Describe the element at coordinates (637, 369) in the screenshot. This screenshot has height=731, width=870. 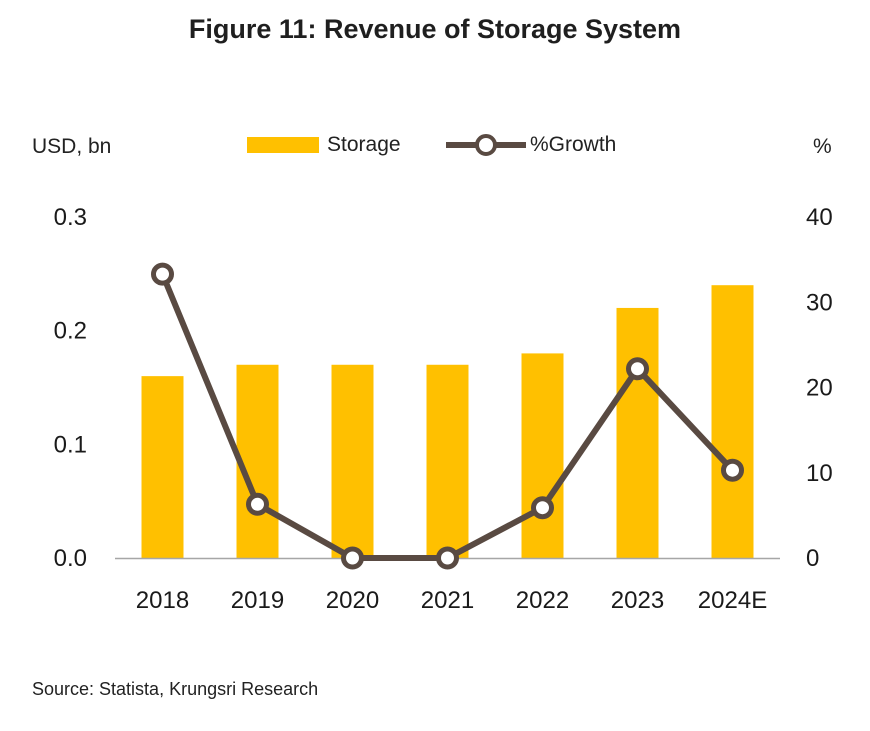
I see `growth-point-2023` at that location.